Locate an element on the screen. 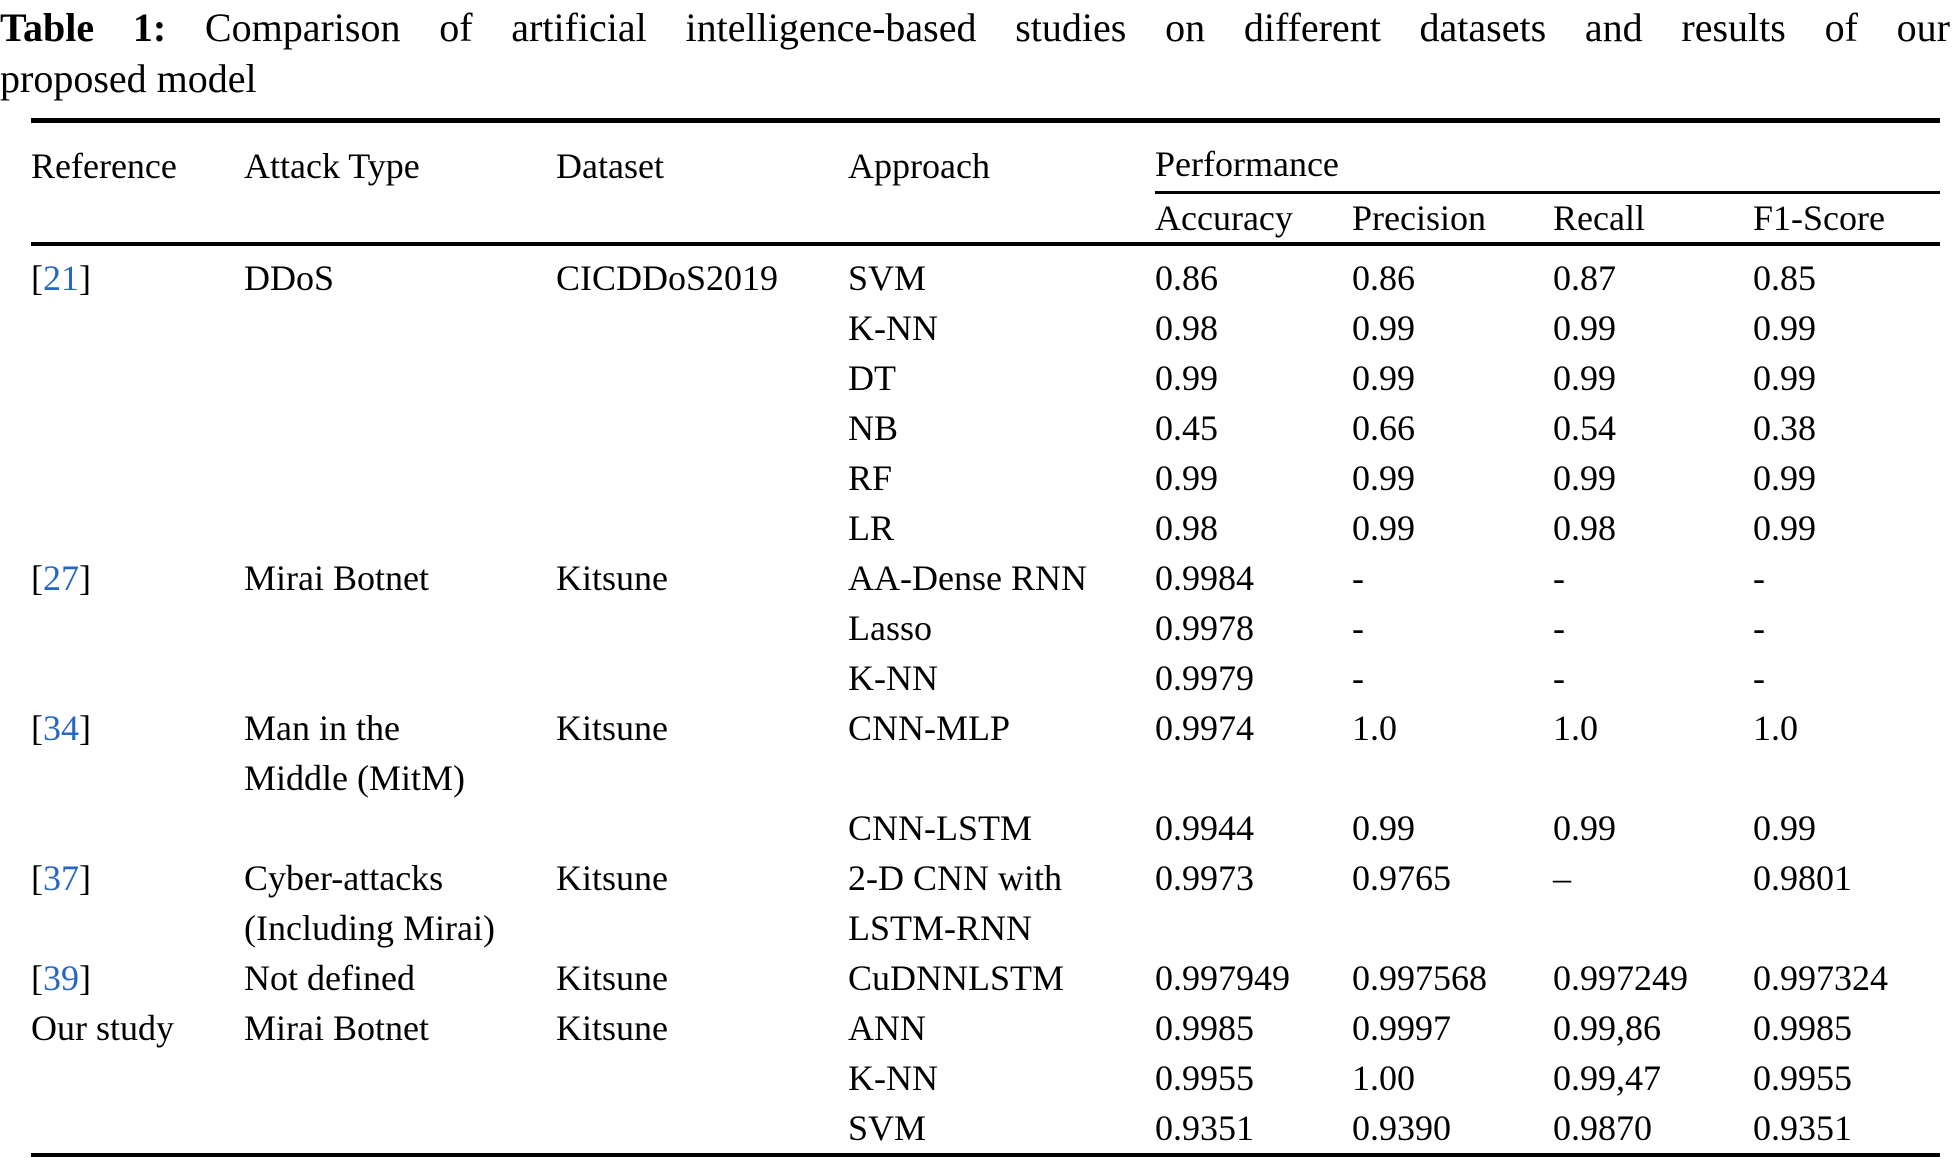 This screenshot has width=1954, height=1158. accuracy-cell: 0.9955 is located at coordinates (1204, 1078).